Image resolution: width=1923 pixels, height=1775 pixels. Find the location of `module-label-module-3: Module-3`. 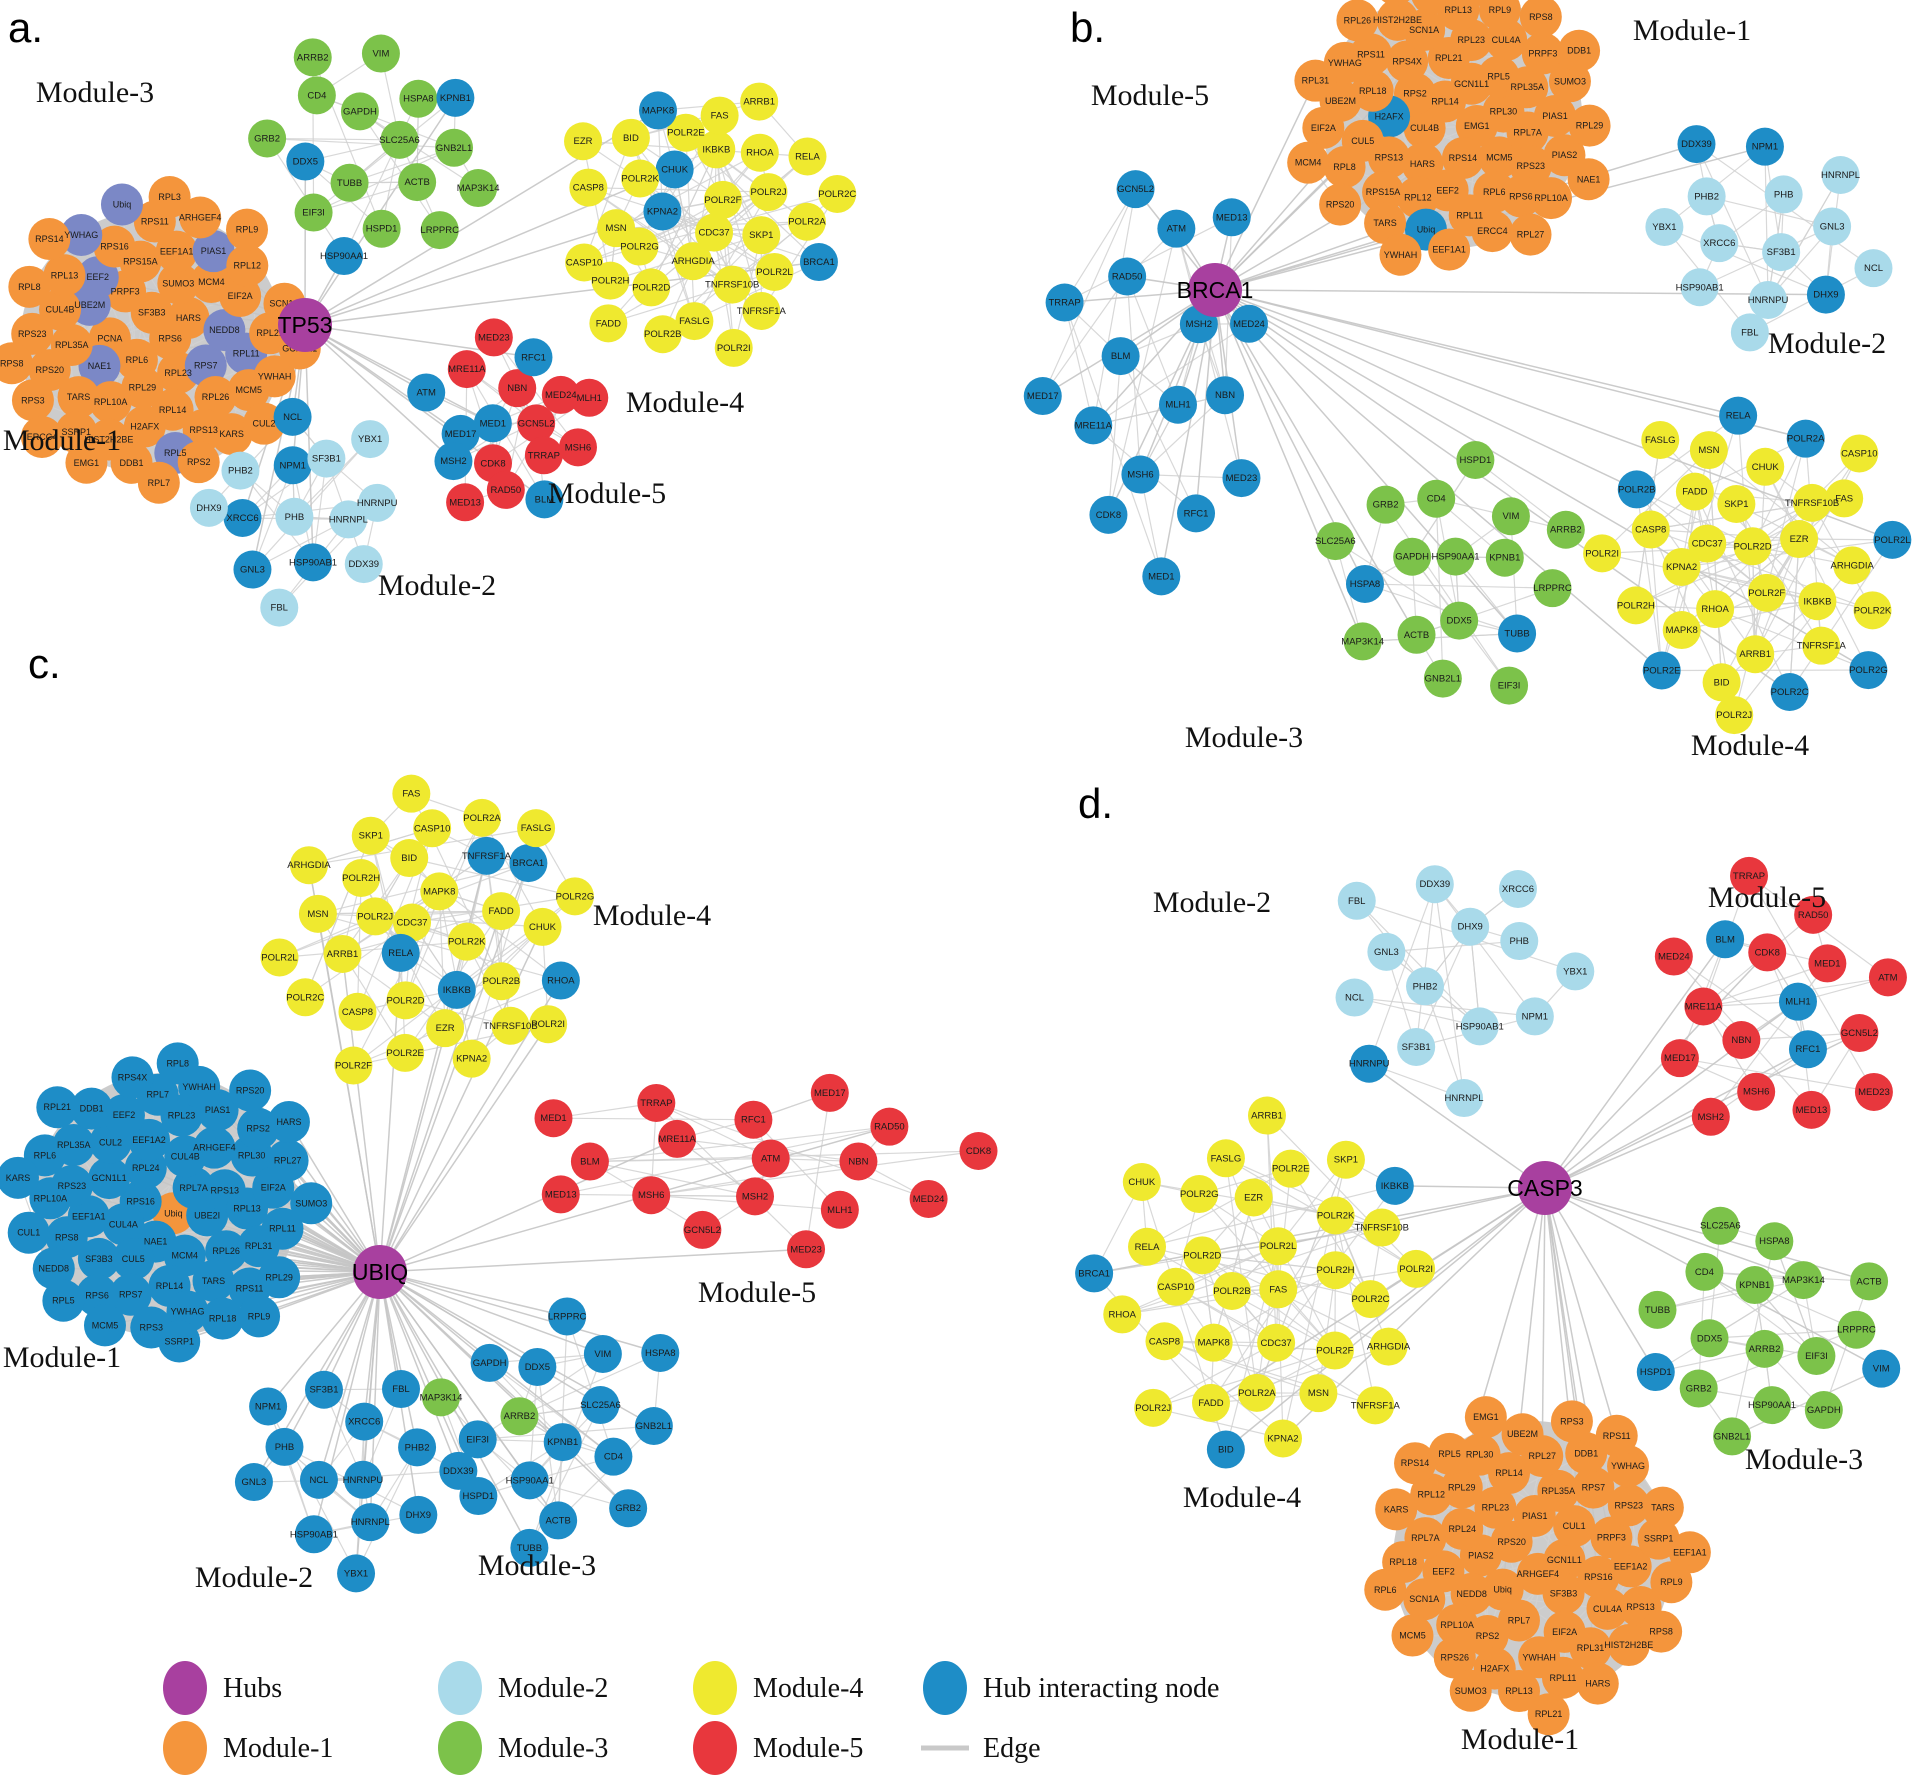

module-label-module-3: Module-3 is located at coordinates (1804, 1459).